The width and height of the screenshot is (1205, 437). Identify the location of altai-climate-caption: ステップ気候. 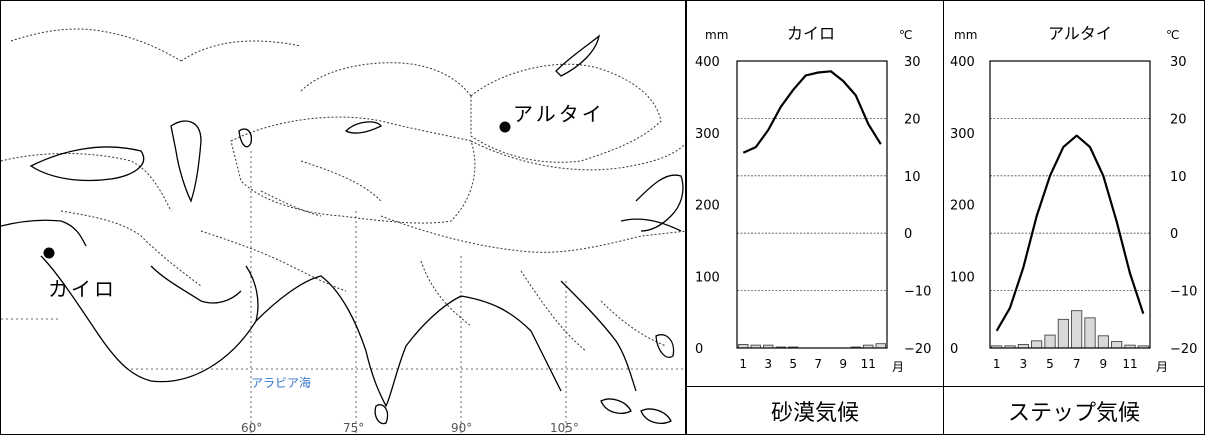
(1074, 410).